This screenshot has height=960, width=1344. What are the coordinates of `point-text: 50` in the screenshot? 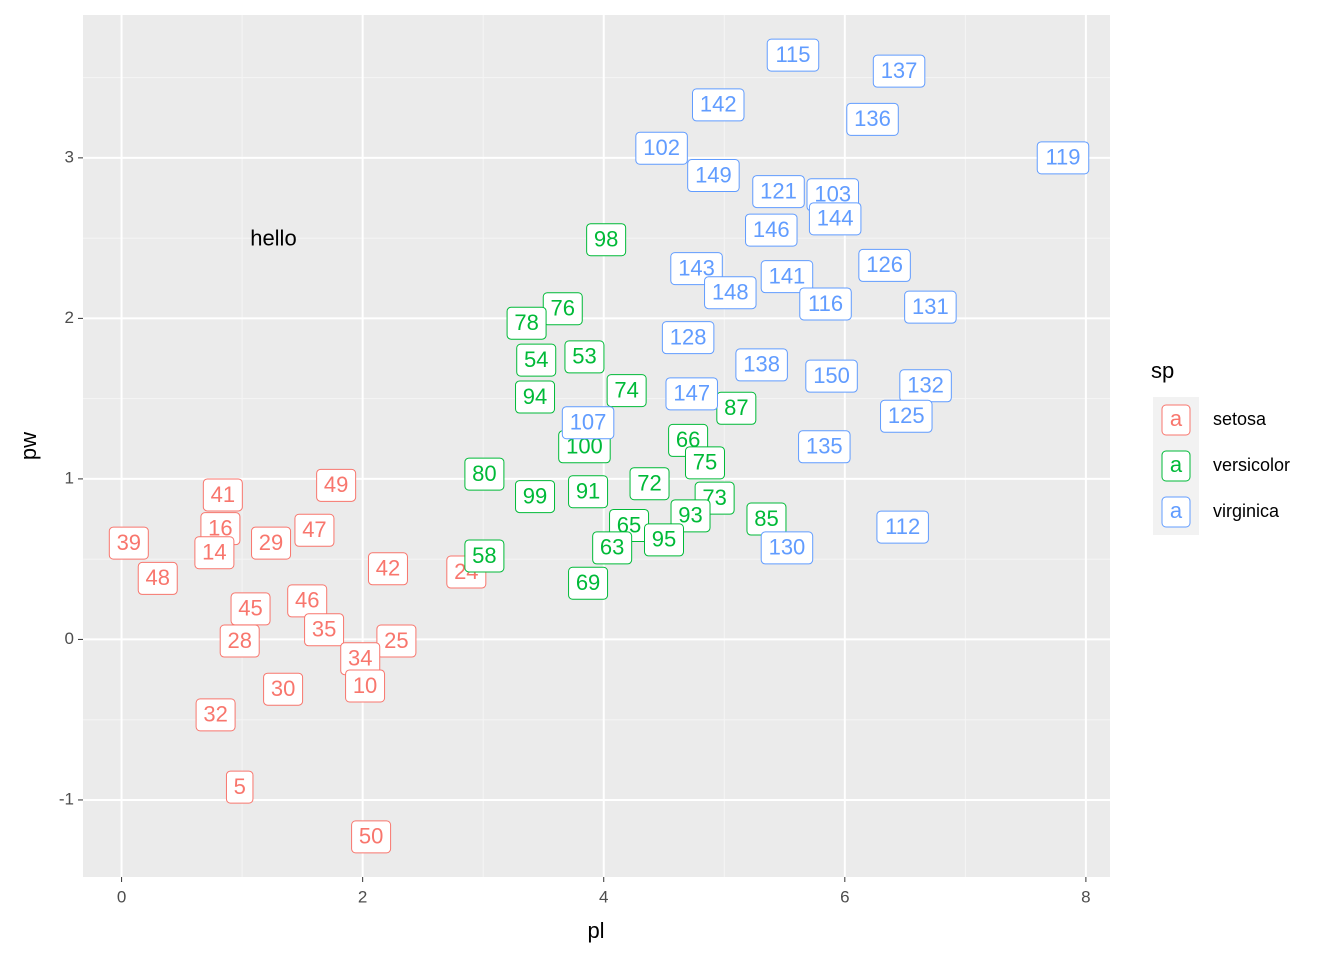 It's located at (371, 836).